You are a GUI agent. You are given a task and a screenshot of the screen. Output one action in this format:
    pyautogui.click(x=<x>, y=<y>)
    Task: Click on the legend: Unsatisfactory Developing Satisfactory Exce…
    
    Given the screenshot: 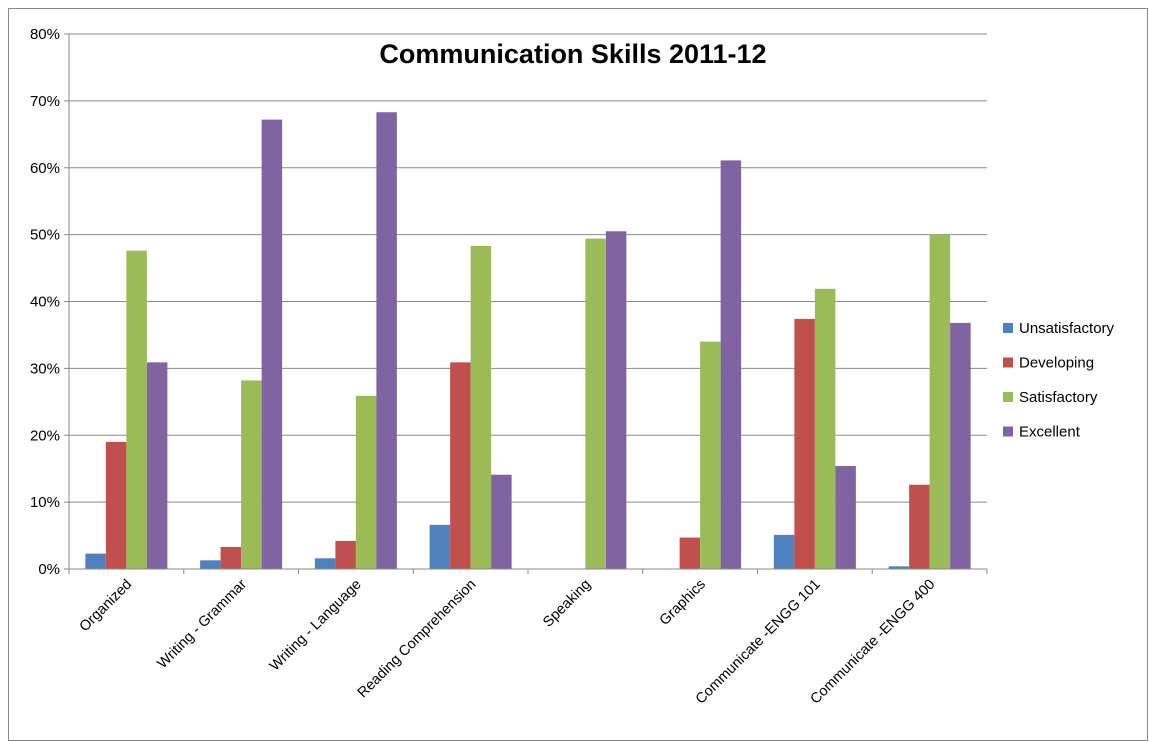 What is the action you would take?
    pyautogui.click(x=1059, y=380)
    